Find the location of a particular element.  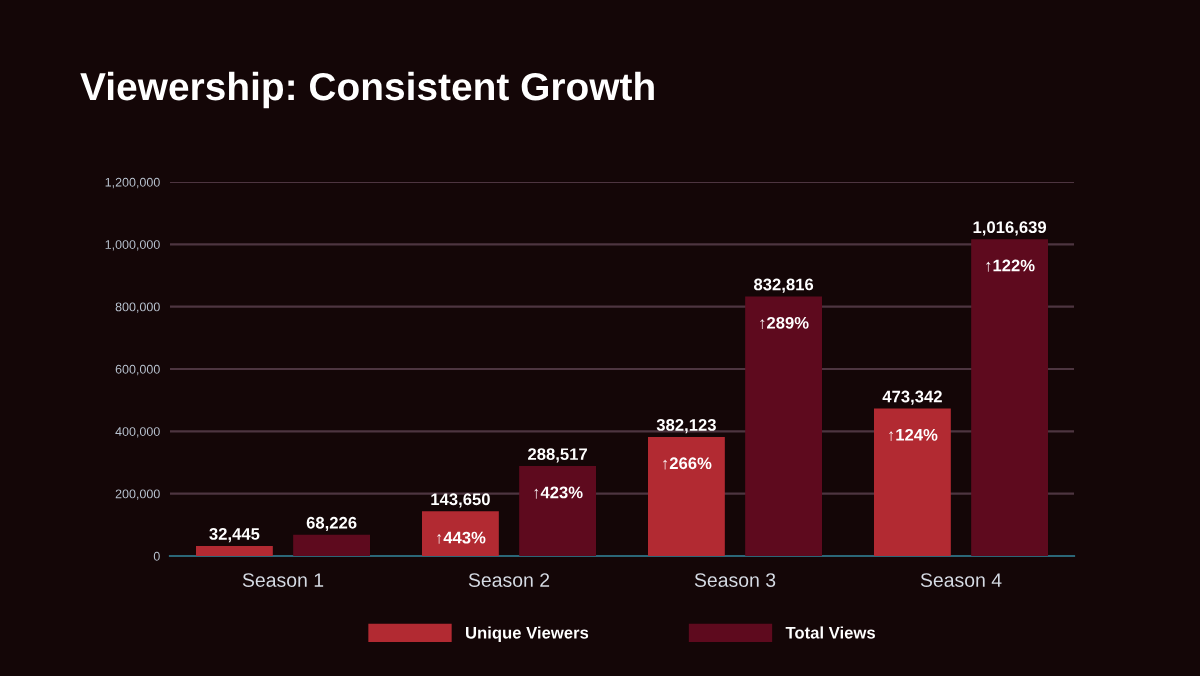

annotation: ↑423% is located at coordinates (558, 492).